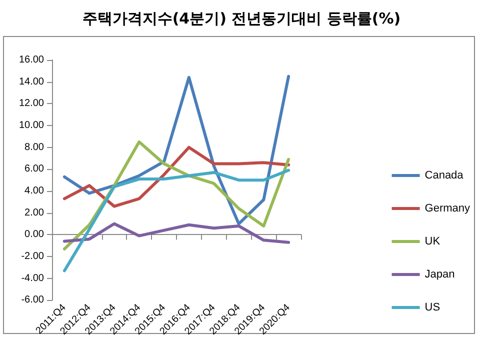 The width and height of the screenshot is (483, 339). I want to click on y-tick-label: 2.00, so click(34, 212).